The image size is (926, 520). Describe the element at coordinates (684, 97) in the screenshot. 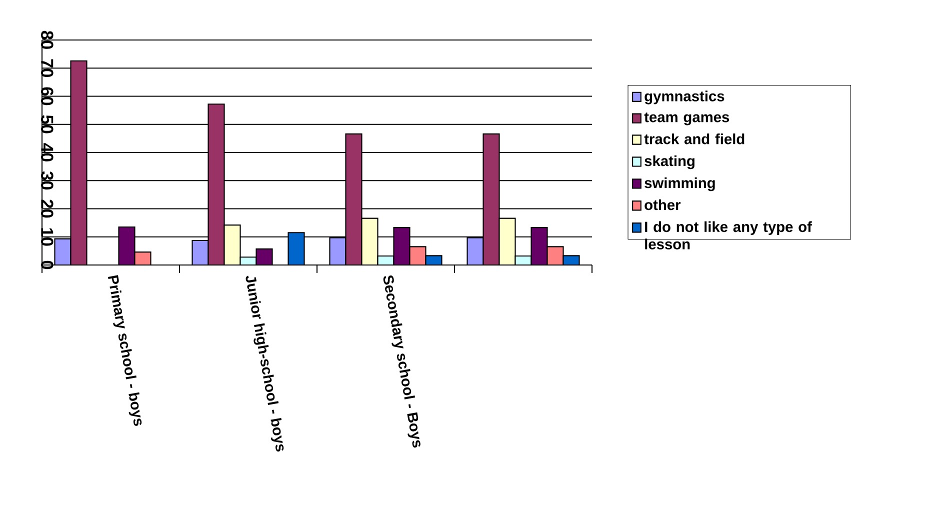

I see `legend-label: gymnastics` at that location.